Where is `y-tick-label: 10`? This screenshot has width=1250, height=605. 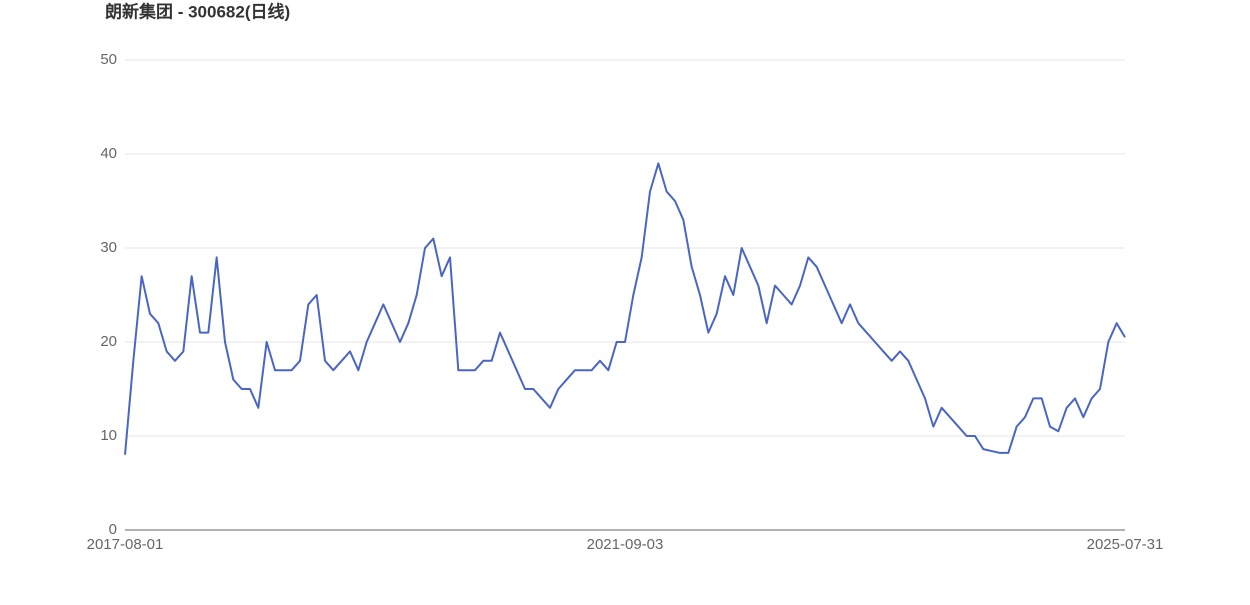 y-tick-label: 10 is located at coordinates (108, 435).